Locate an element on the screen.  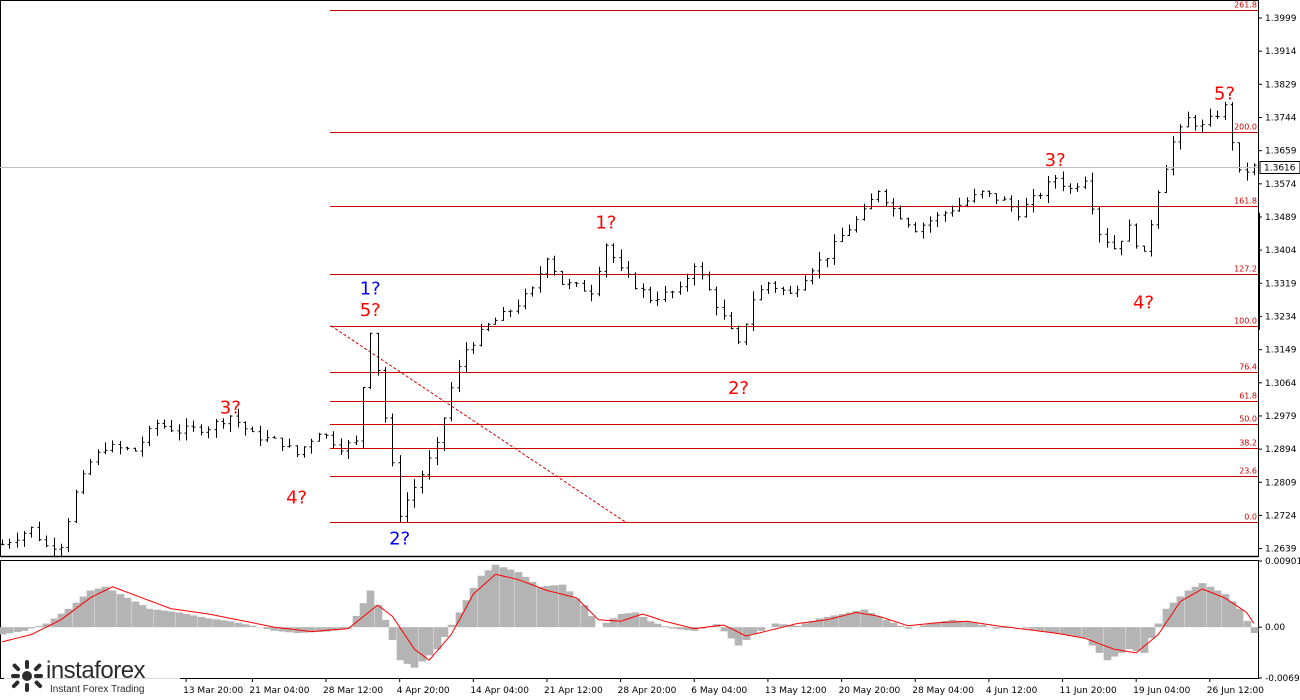
fib-label-100.0: 100.0 is located at coordinates (1245, 321).